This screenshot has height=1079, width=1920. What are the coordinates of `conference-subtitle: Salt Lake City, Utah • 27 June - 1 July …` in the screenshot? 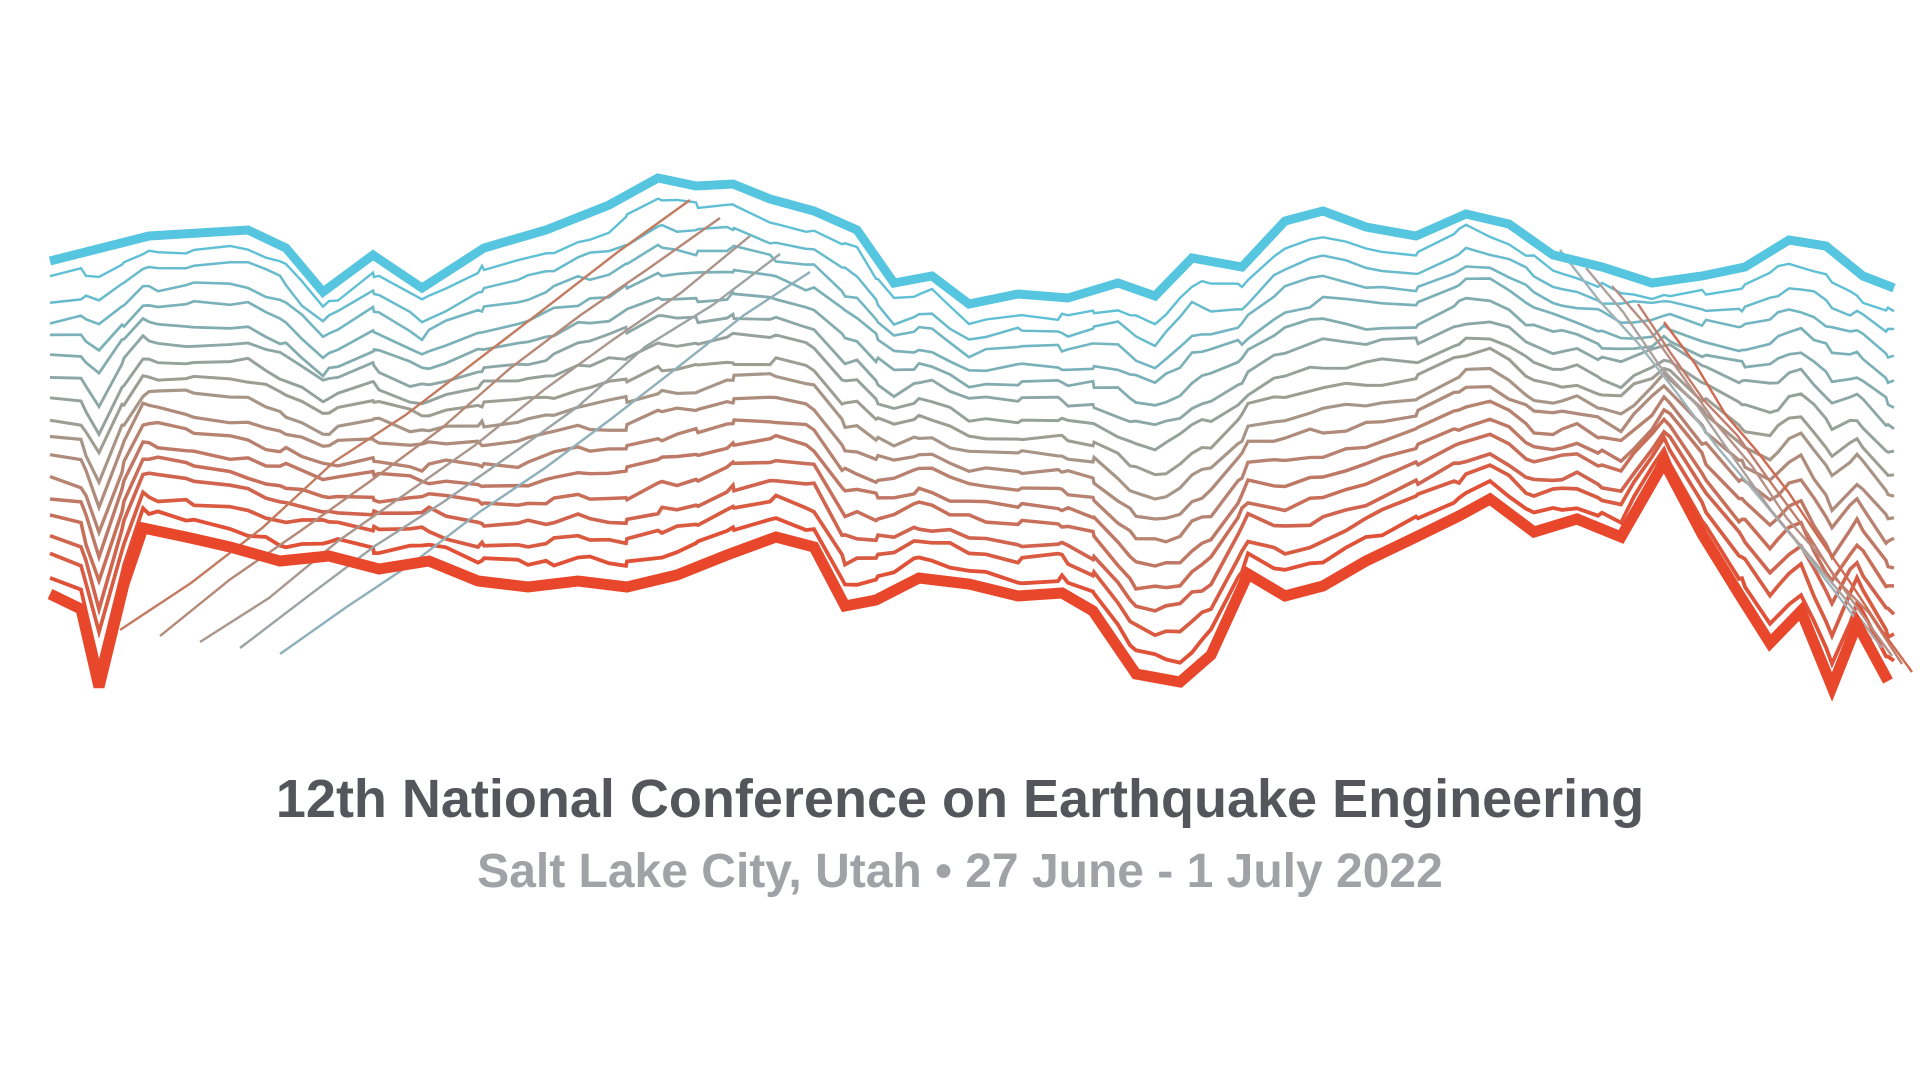 It's located at (960, 872).